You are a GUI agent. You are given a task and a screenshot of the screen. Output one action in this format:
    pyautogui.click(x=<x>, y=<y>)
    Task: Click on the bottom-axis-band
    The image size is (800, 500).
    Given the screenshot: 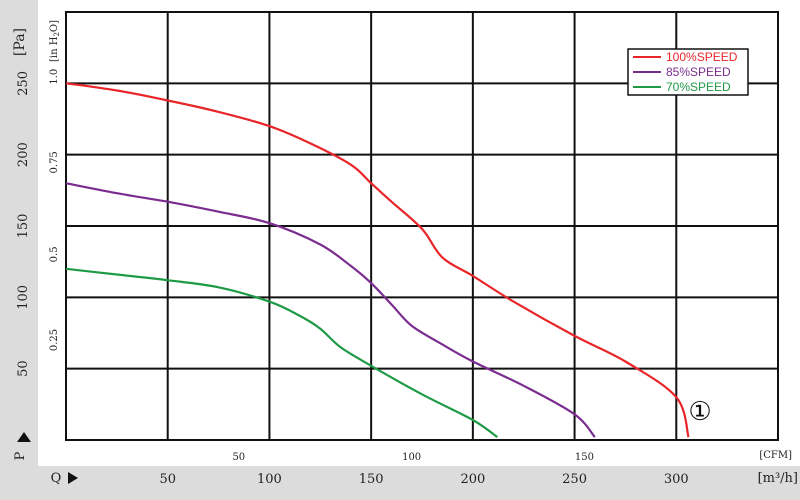 What is the action you would take?
    pyautogui.click(x=400, y=483)
    